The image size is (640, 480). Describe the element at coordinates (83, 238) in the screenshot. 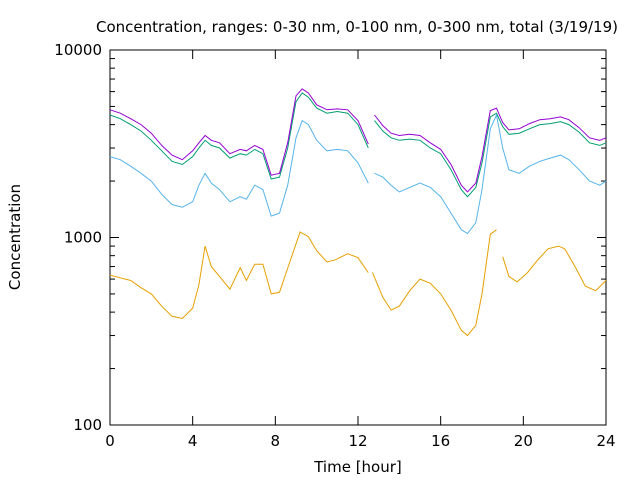

I see `y-tick-label: 1000` at that location.